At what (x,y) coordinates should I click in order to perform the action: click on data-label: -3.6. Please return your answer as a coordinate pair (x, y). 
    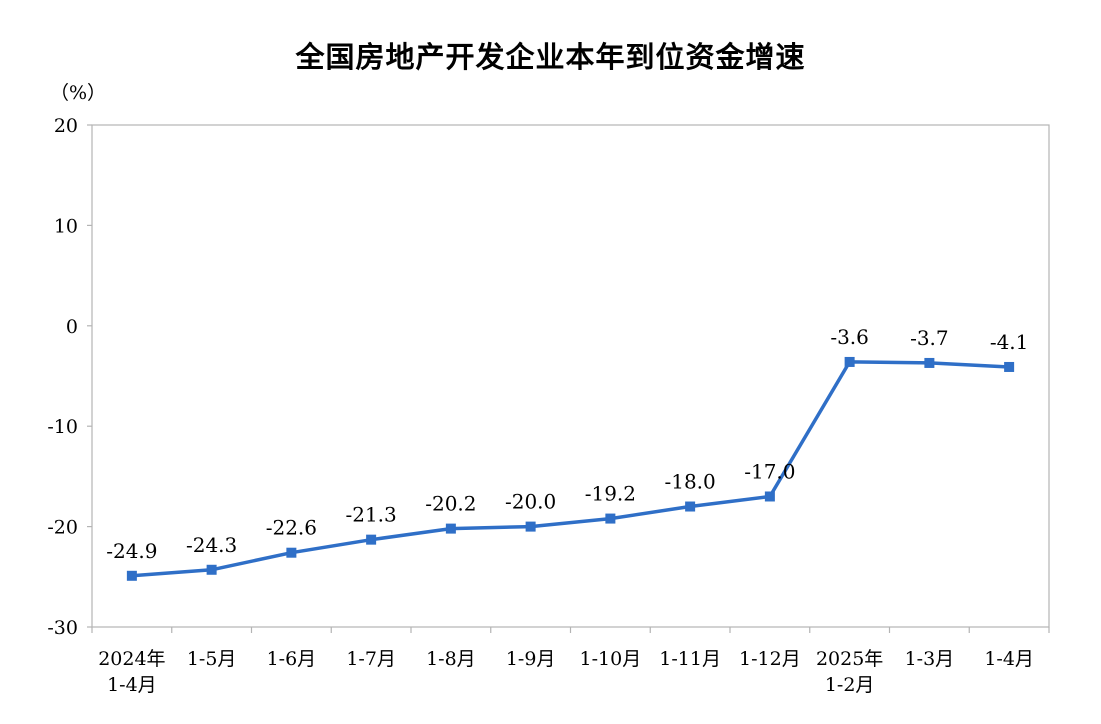
    Looking at the image, I should click on (849, 337).